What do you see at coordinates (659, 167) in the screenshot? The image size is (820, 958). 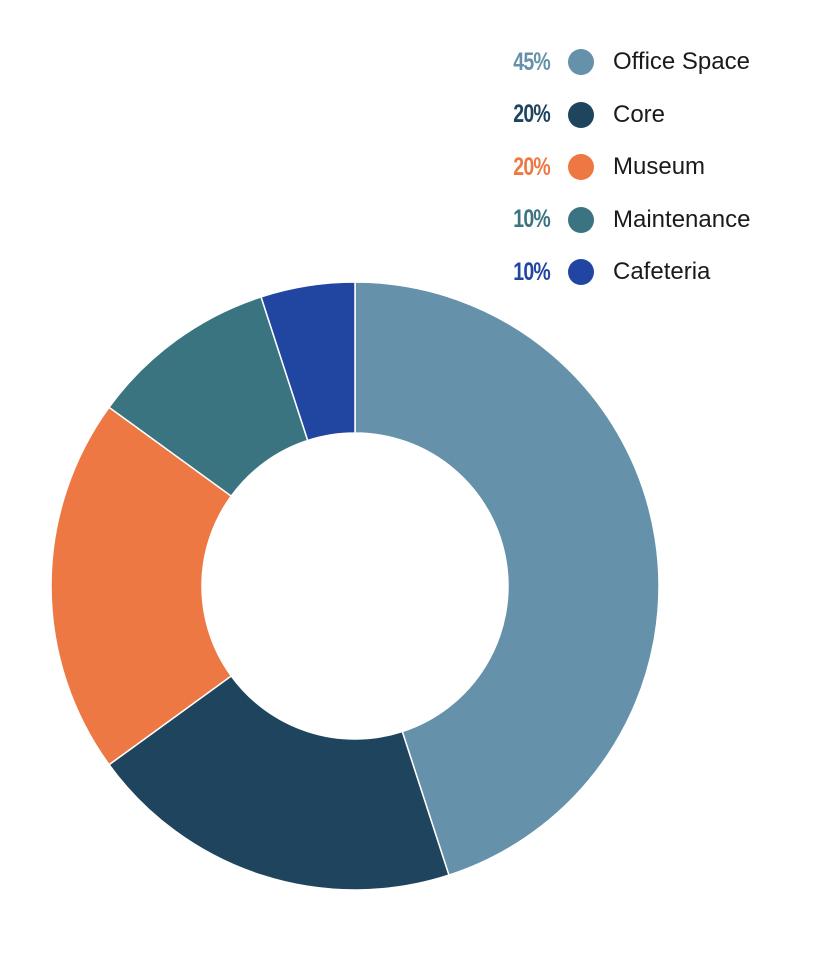 I see `legend-label: Museum` at bounding box center [659, 167].